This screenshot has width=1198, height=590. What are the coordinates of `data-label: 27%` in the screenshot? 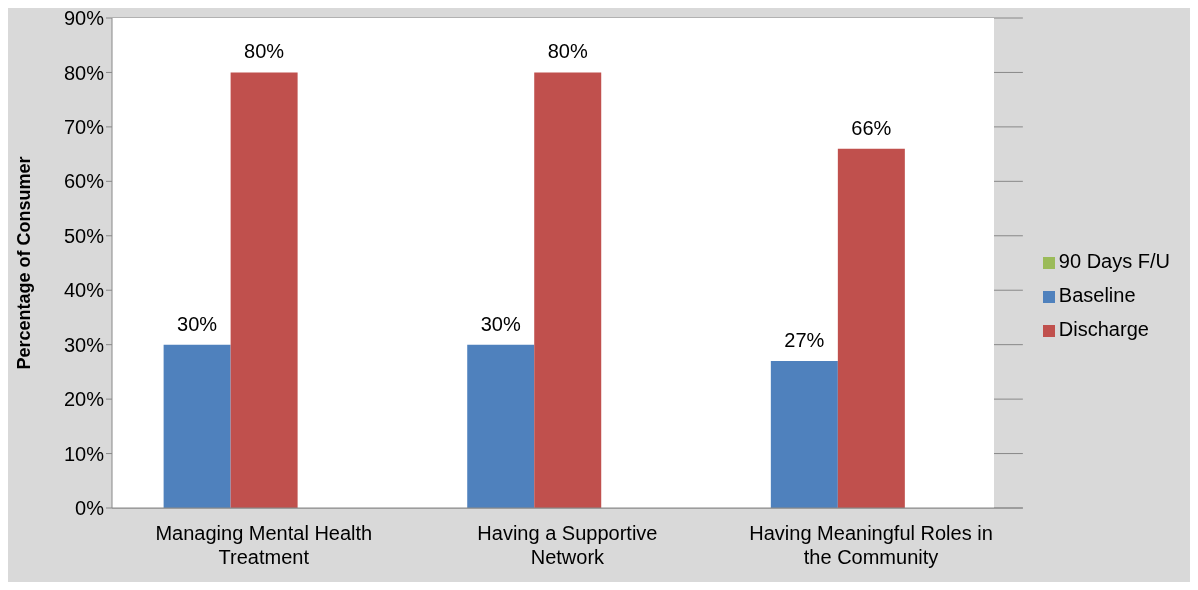 It's located at (804, 340).